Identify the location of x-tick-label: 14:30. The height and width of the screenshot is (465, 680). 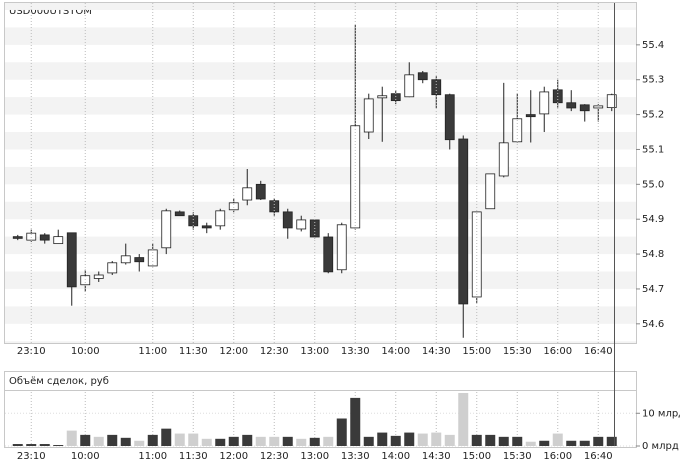
(436, 351).